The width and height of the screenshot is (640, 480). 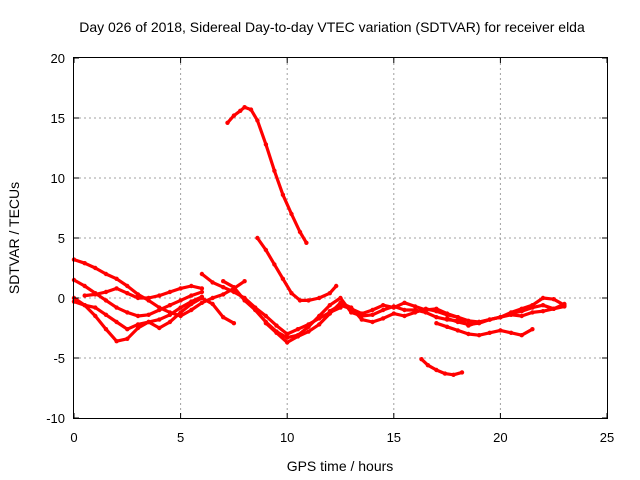 I want to click on y-tick-label: 10, so click(x=58, y=178).